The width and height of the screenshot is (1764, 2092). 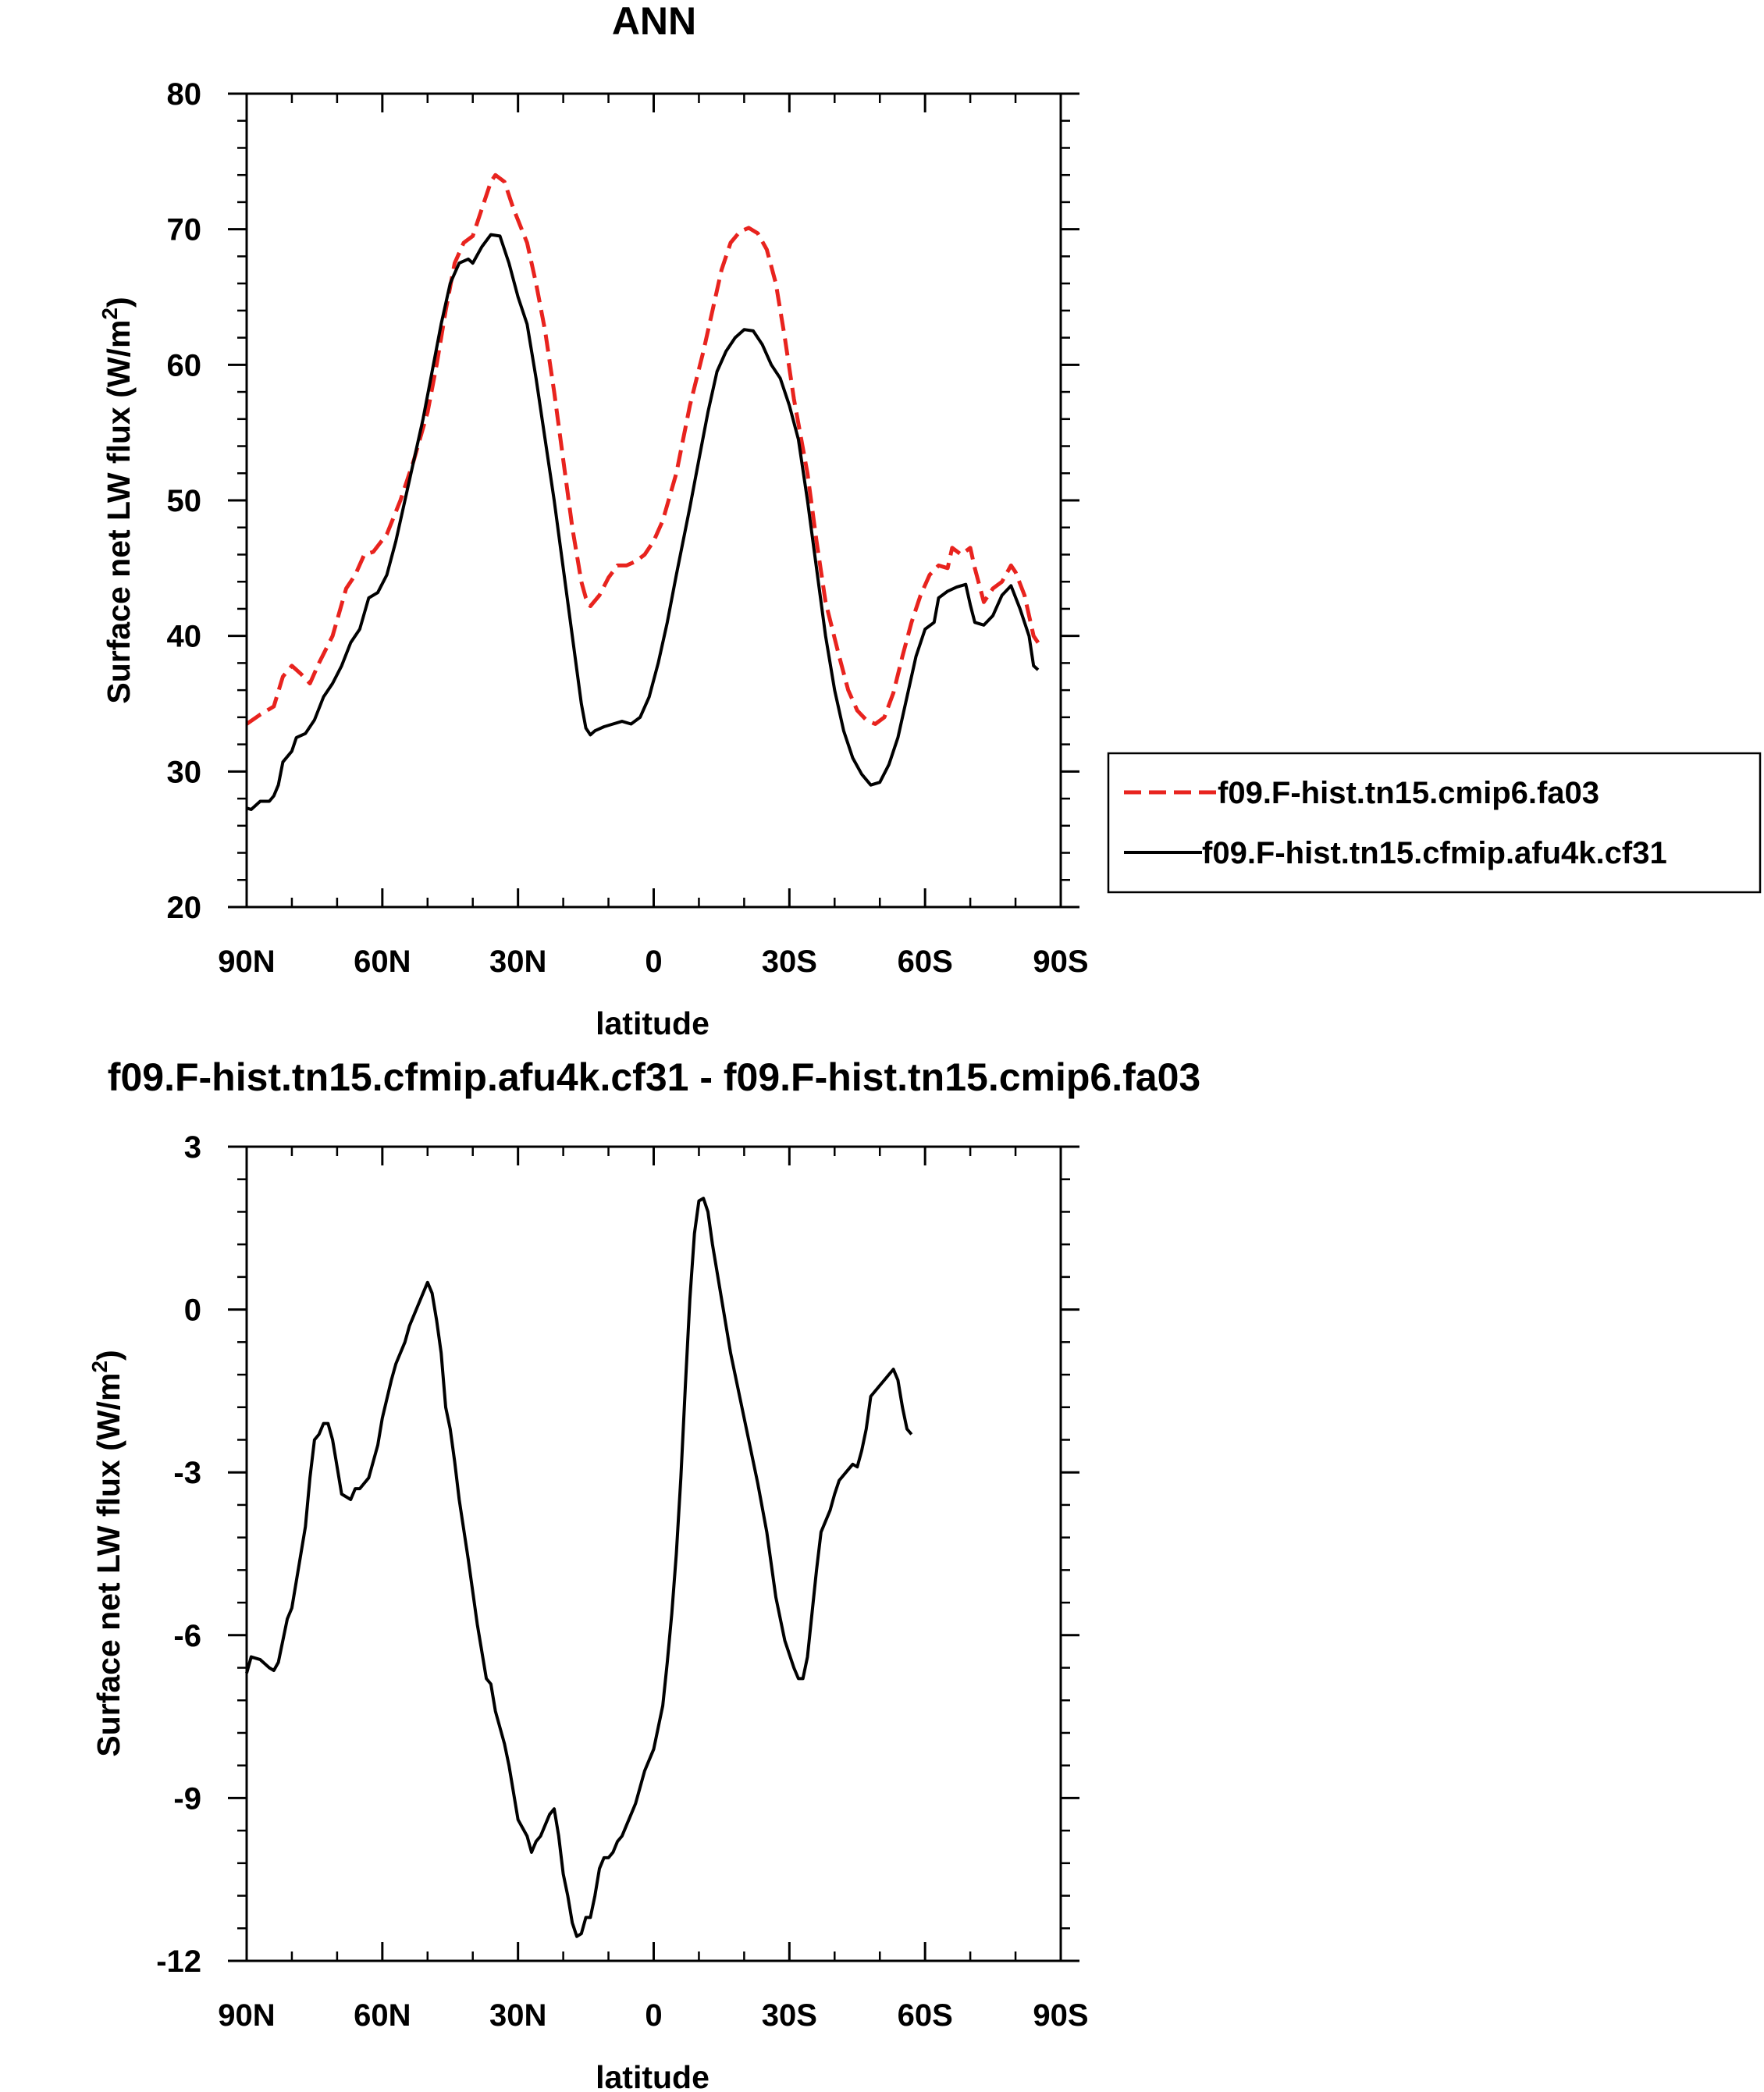 I want to click on bottom-y-tick-label: -3, so click(x=187, y=1473).